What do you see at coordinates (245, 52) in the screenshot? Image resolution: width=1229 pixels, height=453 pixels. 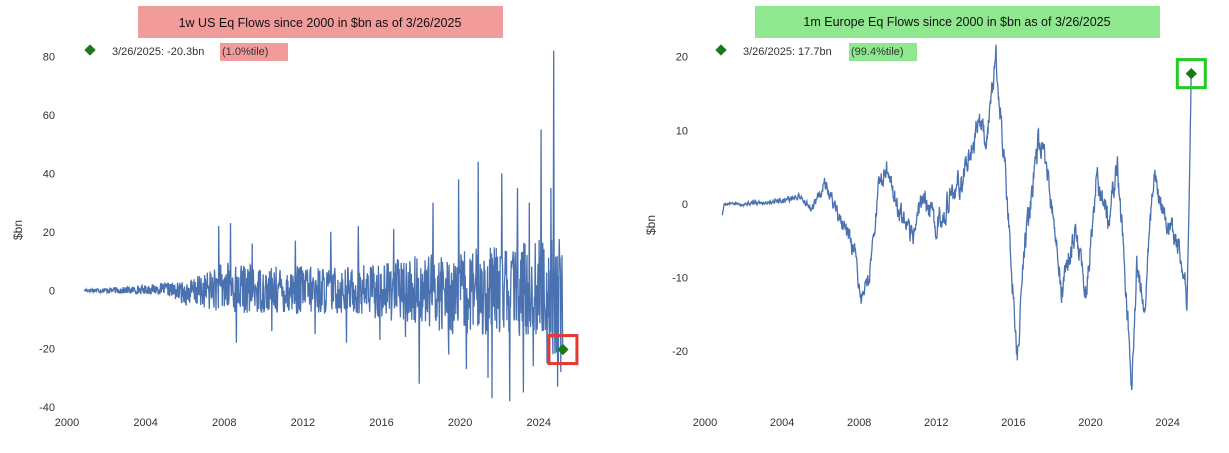 I see `legend-percentile: (1.0%tile)` at bounding box center [245, 52].